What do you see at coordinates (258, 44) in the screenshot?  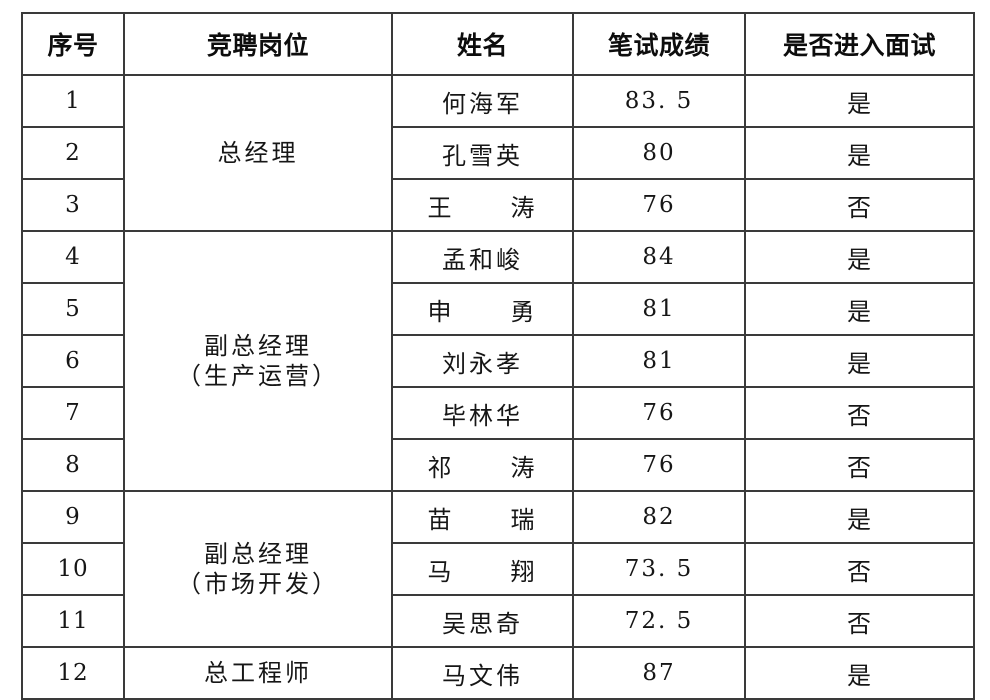 I see `column-header-position: 竞聘岗位` at bounding box center [258, 44].